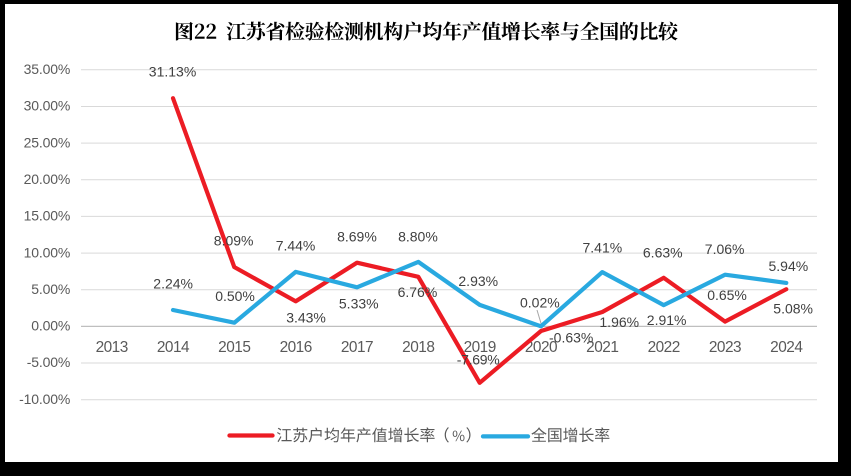 Image resolution: width=851 pixels, height=476 pixels. What do you see at coordinates (234, 347) in the screenshot?
I see `svg-text: 2015` at bounding box center [234, 347].